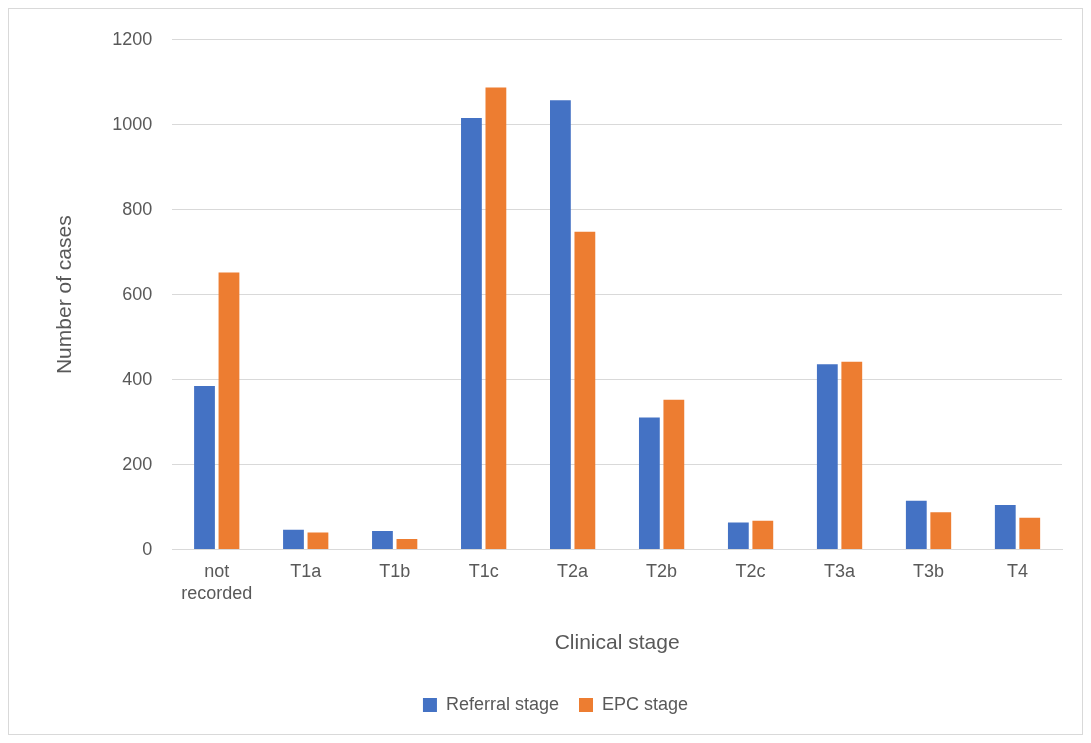  I want to click on x-tick-label: T3b, so click(929, 571).